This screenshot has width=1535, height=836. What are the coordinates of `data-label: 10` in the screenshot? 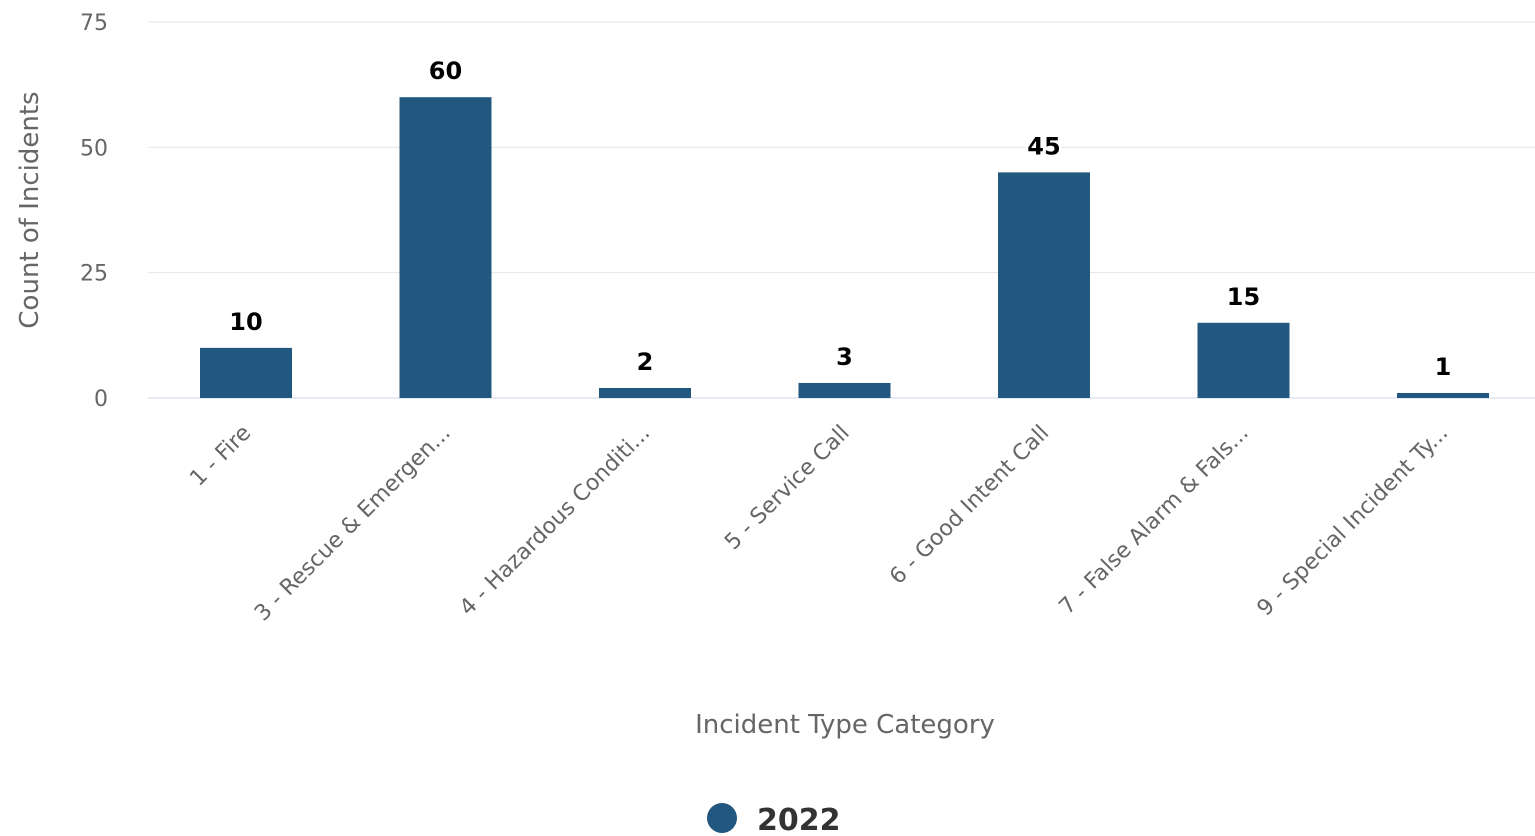 It's located at (245, 322).